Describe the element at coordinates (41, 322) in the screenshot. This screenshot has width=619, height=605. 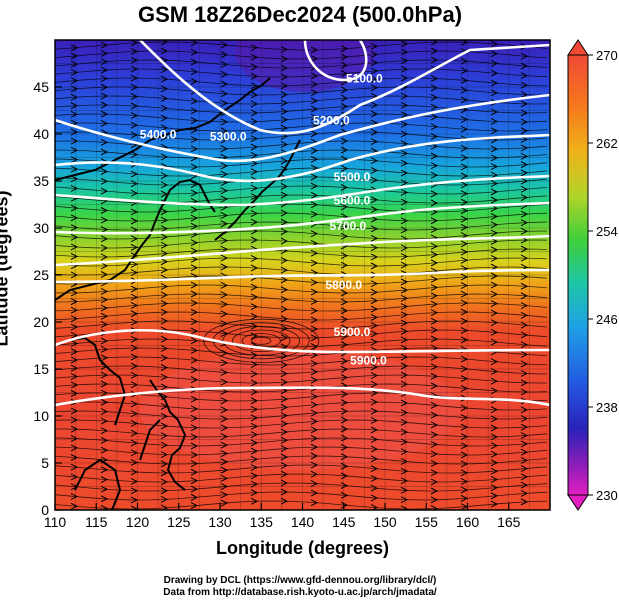
I see `y-tick-label: 20` at that location.